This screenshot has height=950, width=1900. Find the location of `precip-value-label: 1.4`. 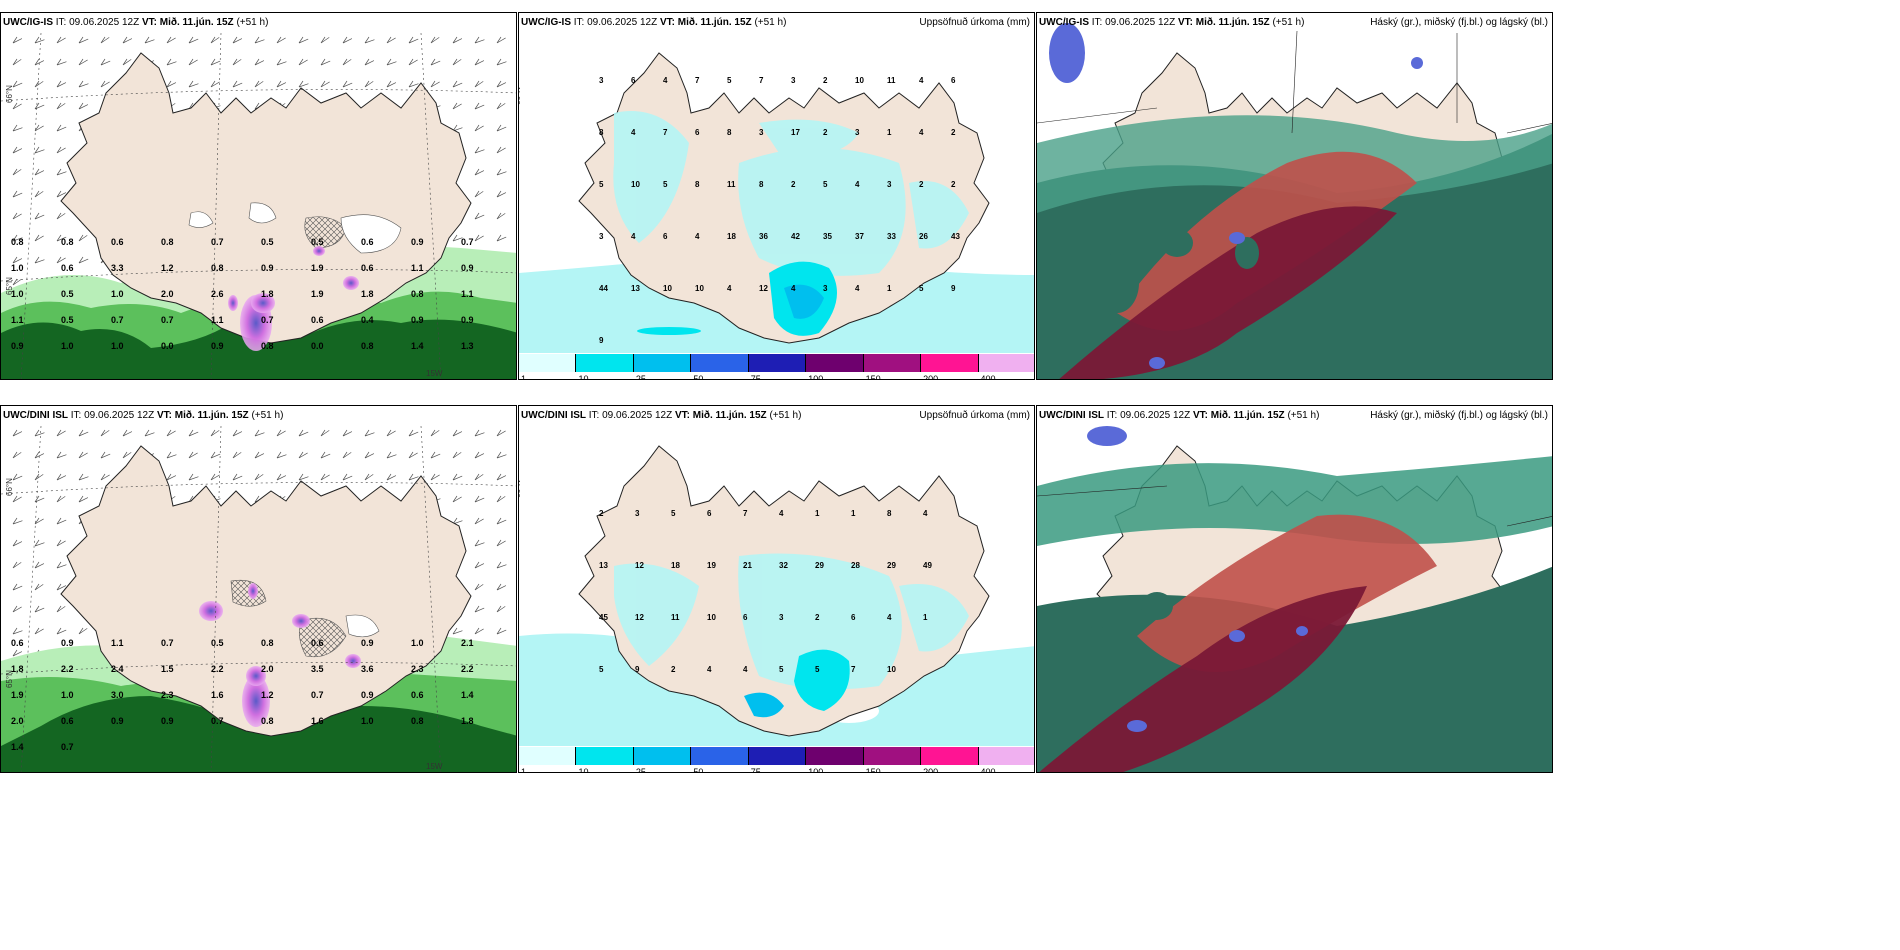

precip-value-label: 1.4 is located at coordinates (17, 747).